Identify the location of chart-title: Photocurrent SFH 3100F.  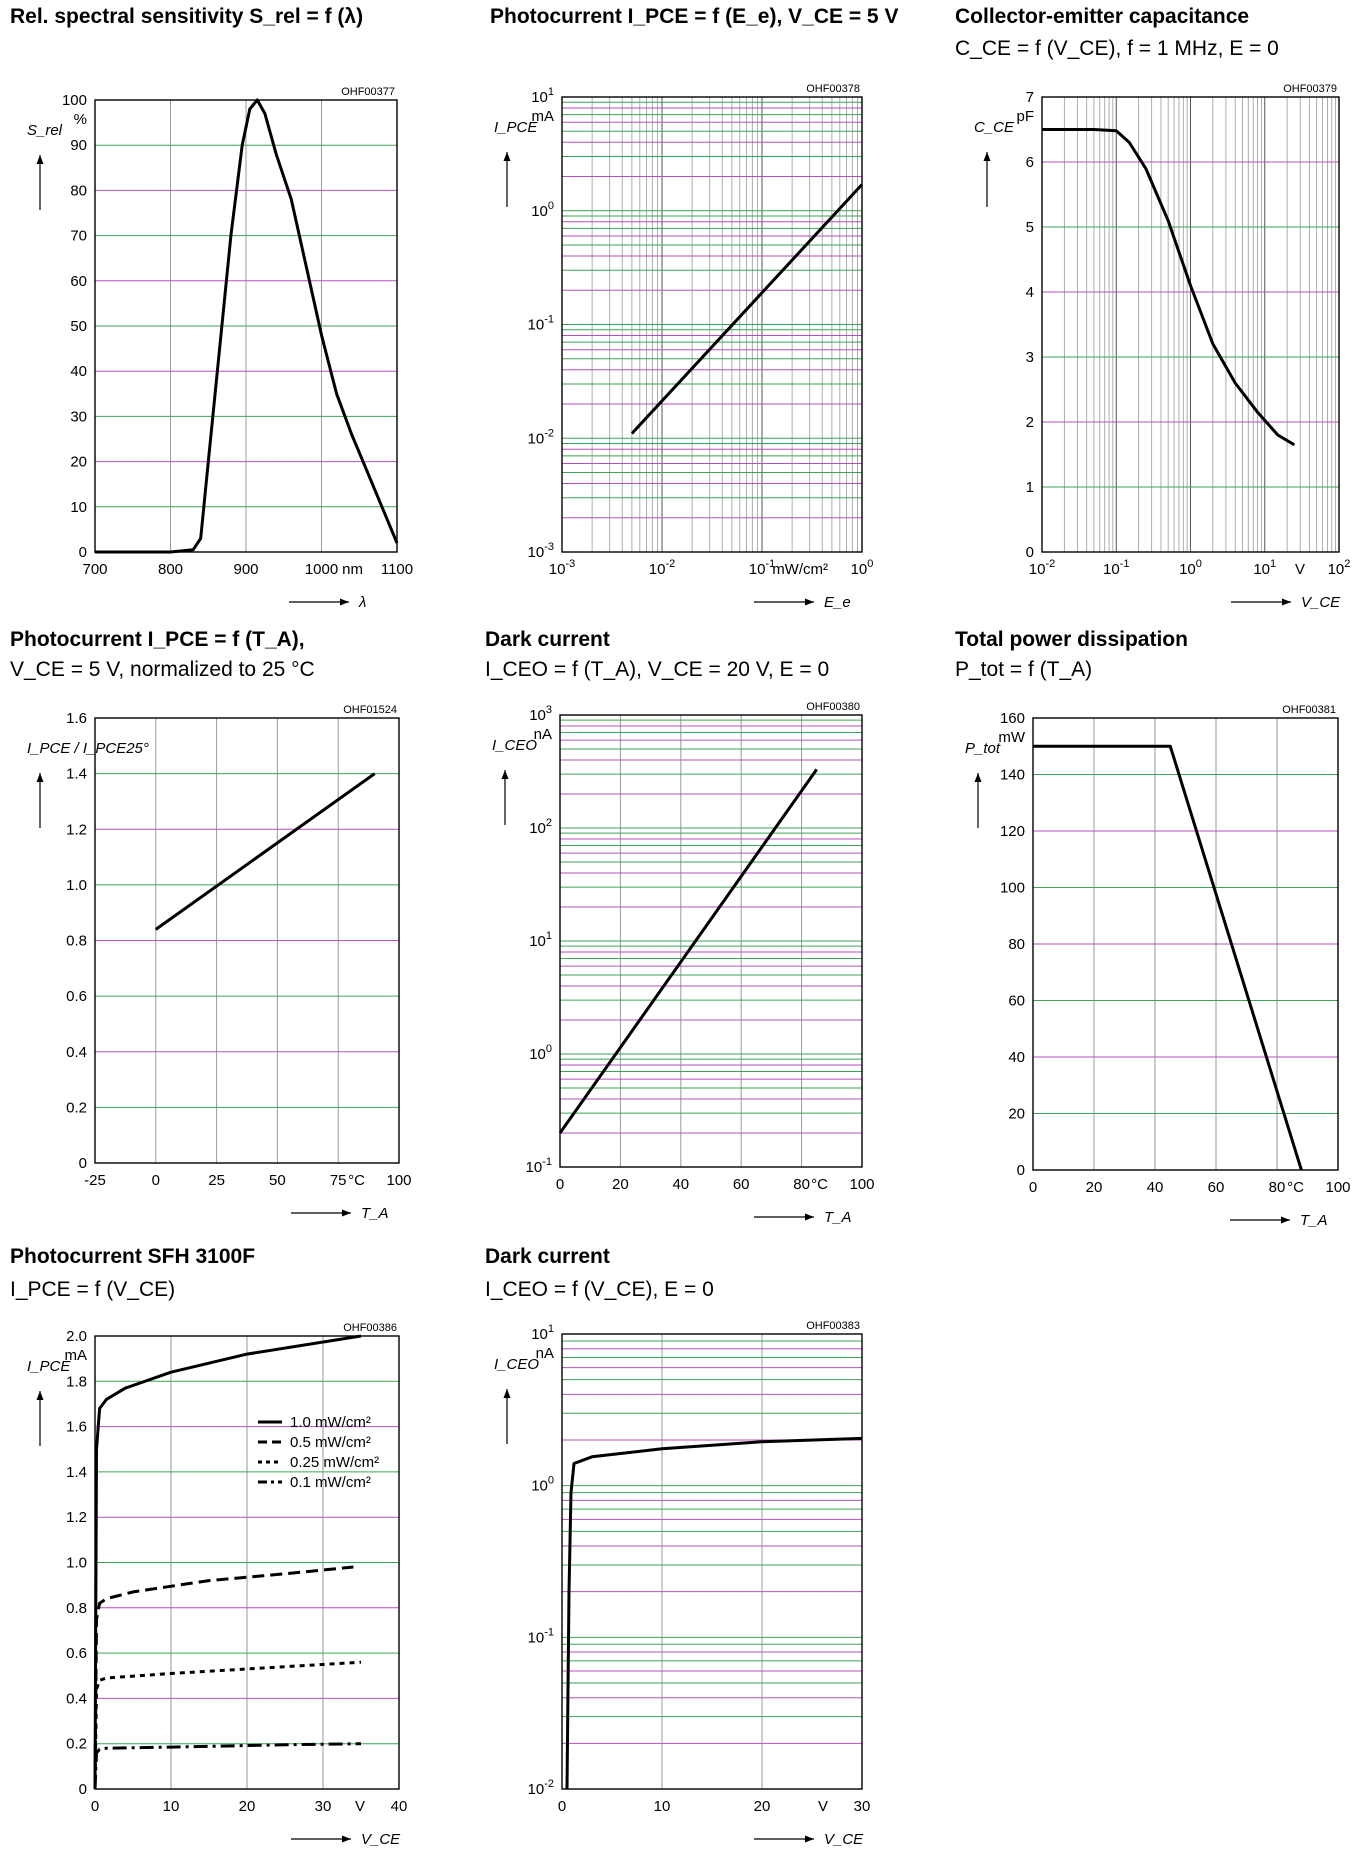
(133, 1256).